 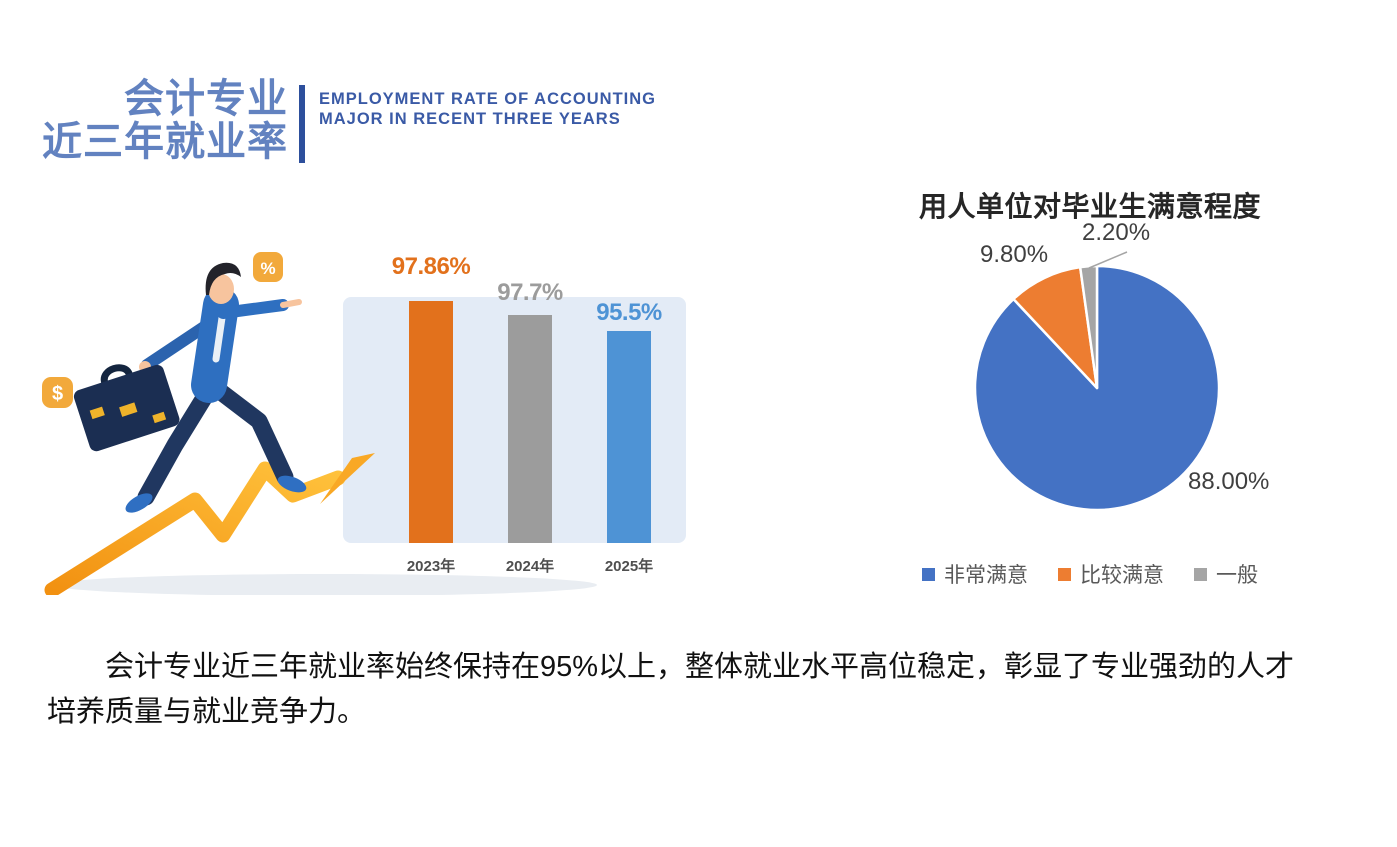 What do you see at coordinates (1014, 254) in the screenshot?
I see `pie-label-fair: 9.80%` at bounding box center [1014, 254].